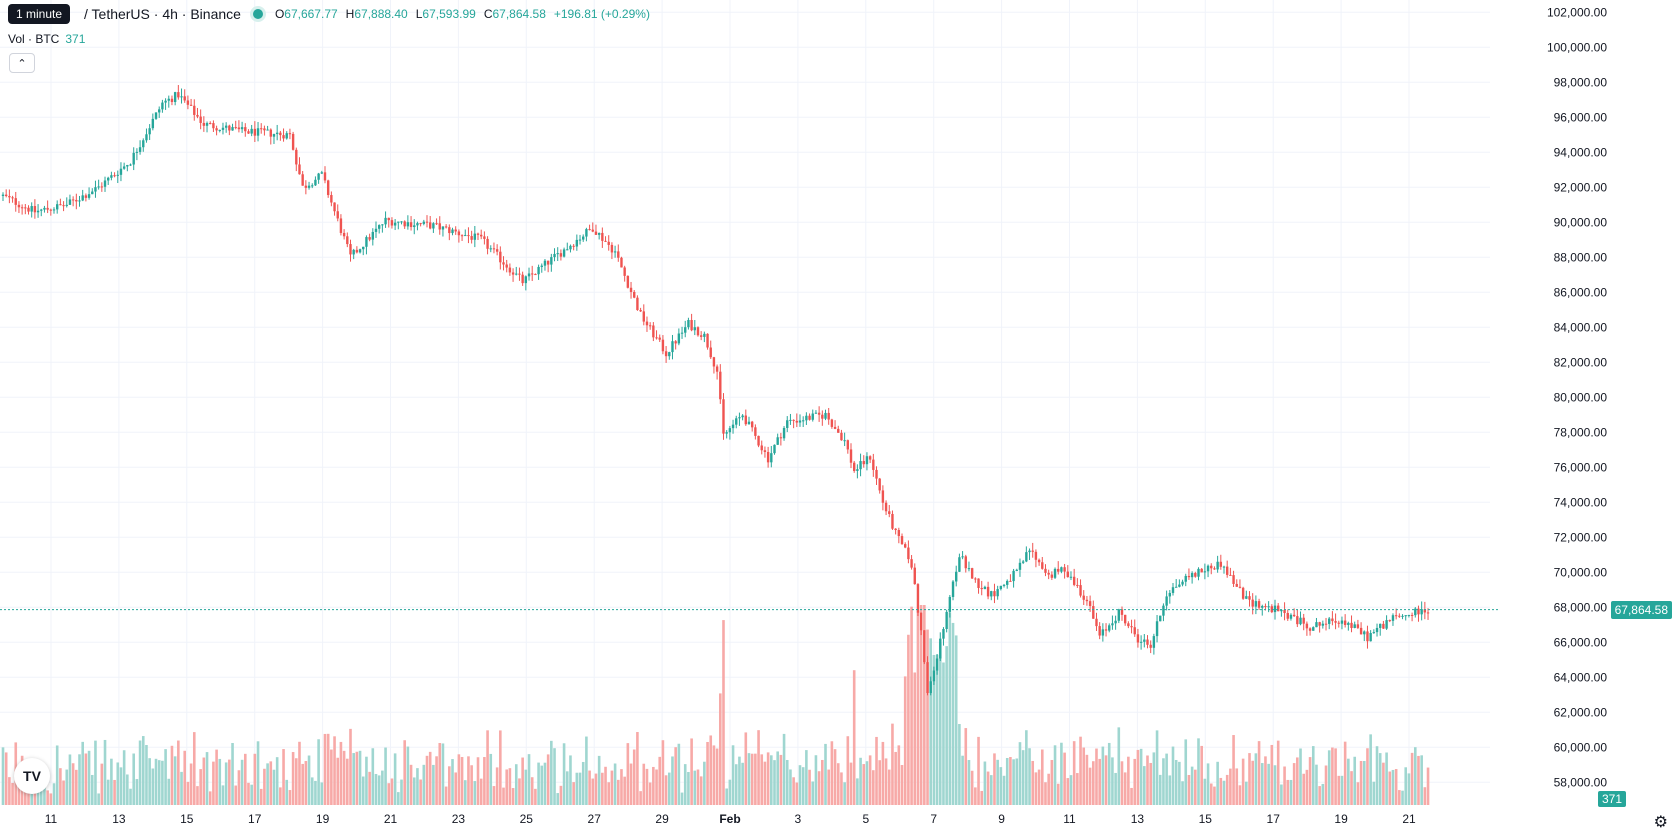 The height and width of the screenshot is (835, 1678). Describe the element at coordinates (46, 39) in the screenshot. I see `volume-legend: Vol · BTC 371` at that location.